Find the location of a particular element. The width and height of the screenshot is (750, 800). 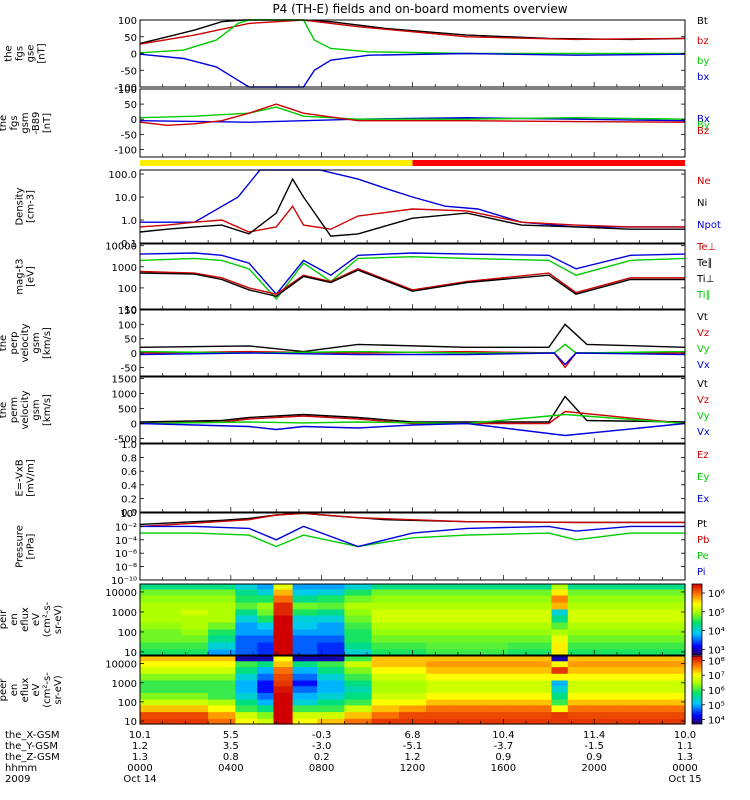

ytick-label: 0 is located at coordinates (134, 55).